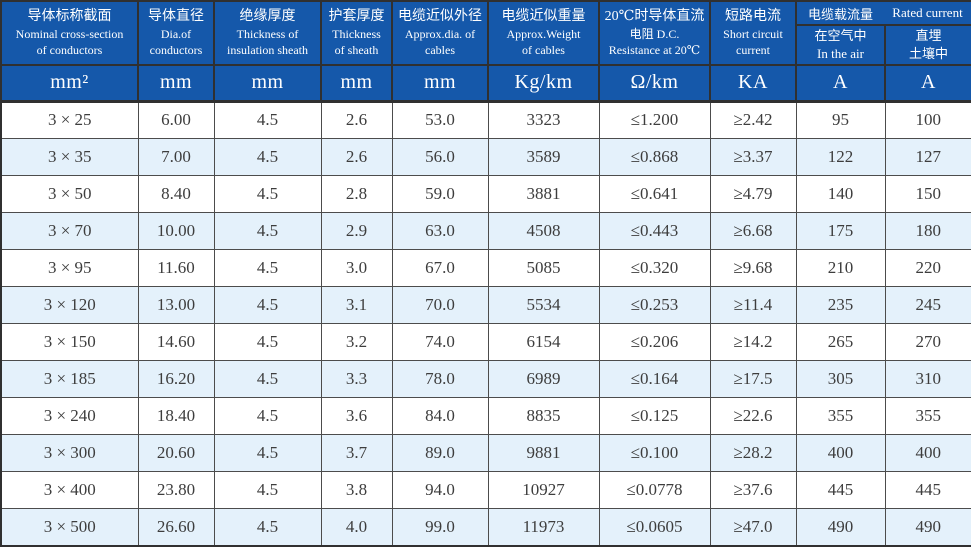  I want to click on cell-approx-weight: 5534, so click(543, 304).